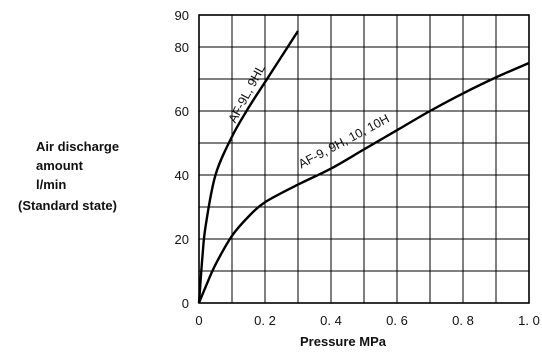  What do you see at coordinates (463, 320) in the screenshot?
I see `x-tick-label: 0. 8` at bounding box center [463, 320].